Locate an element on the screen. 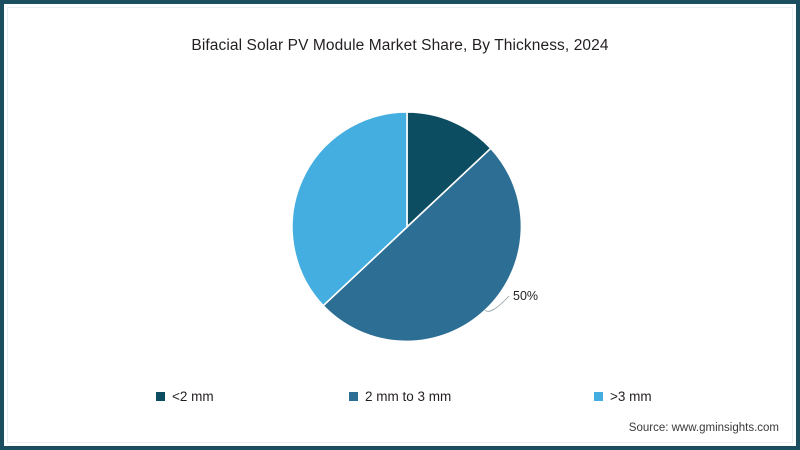 The width and height of the screenshot is (800, 450). source-attribution: Source: www.gminsights.com is located at coordinates (703, 428).